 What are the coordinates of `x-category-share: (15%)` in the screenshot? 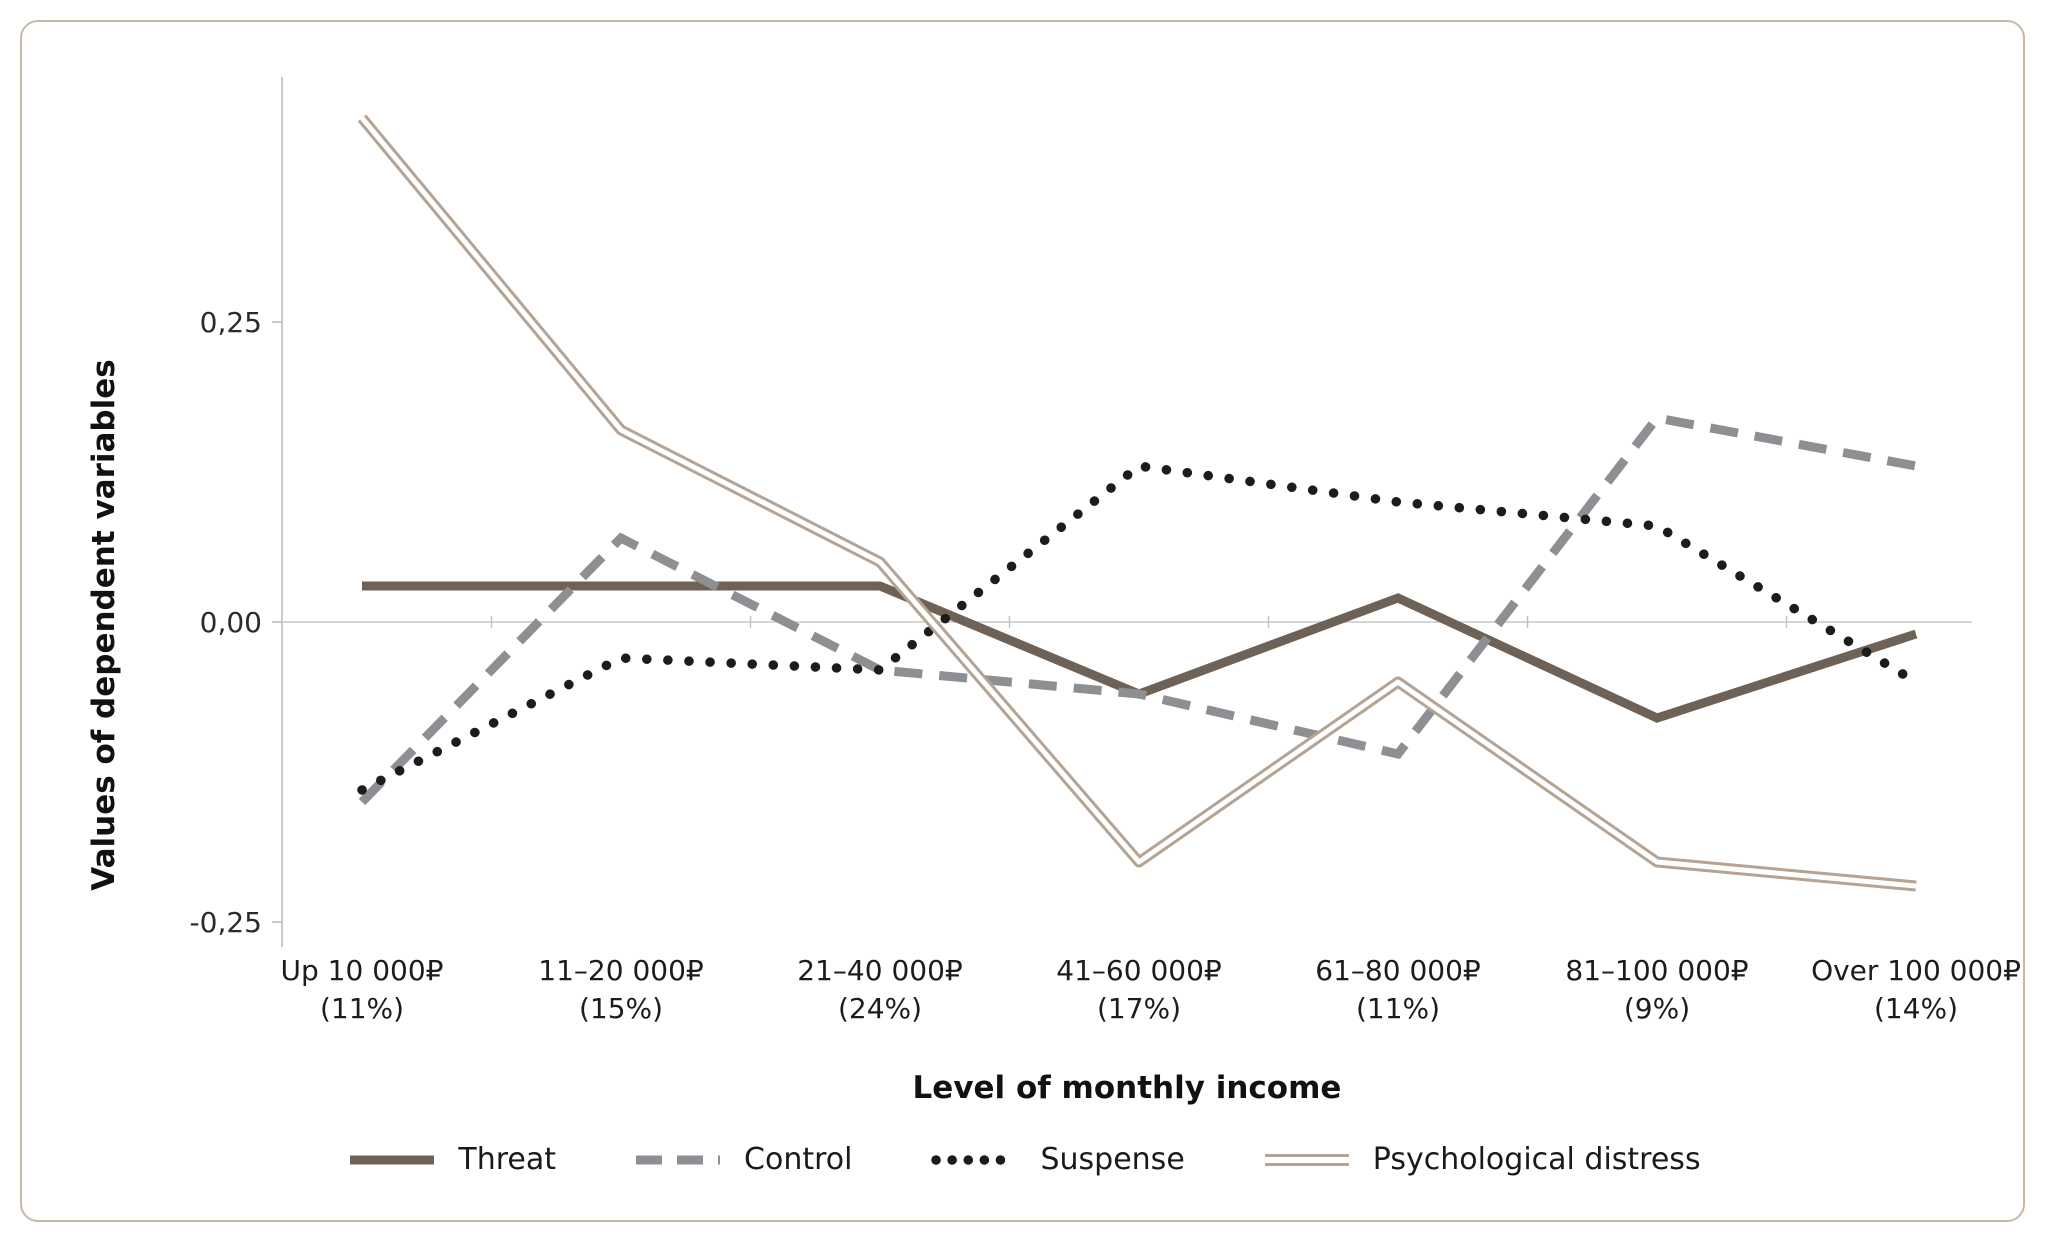 It's located at (621, 1008).